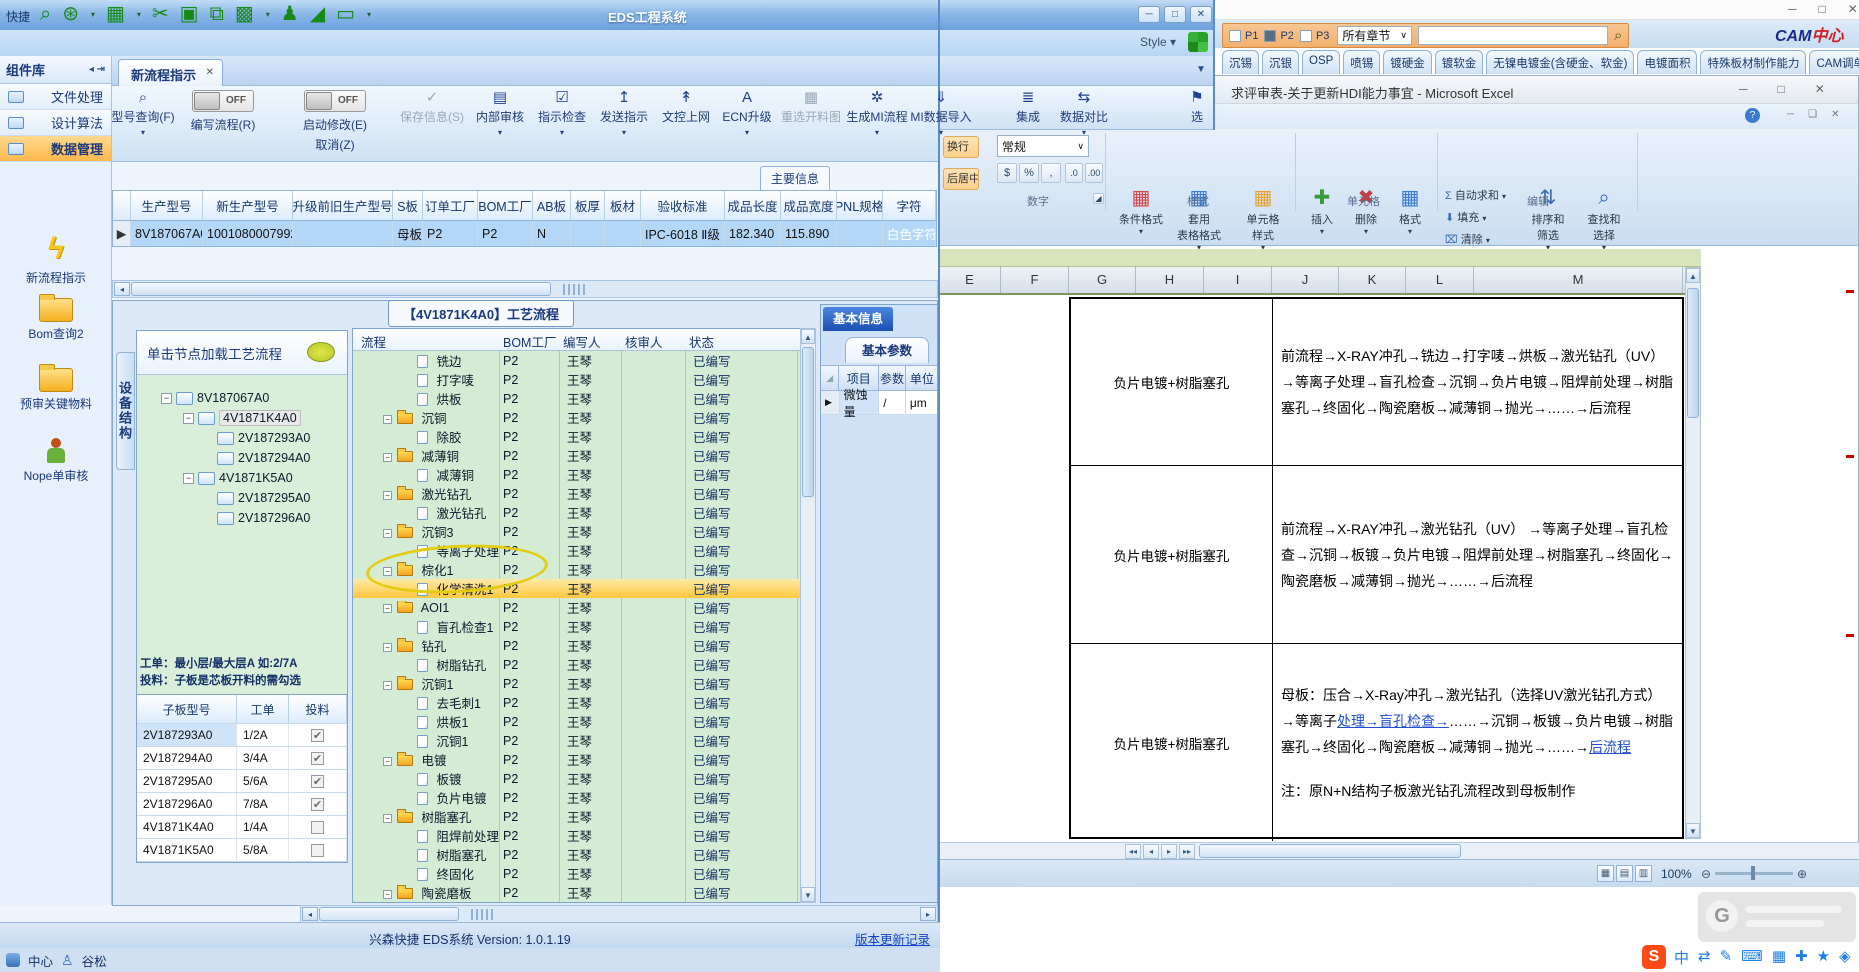 The height and width of the screenshot is (972, 1859). What do you see at coordinates (160, 14) in the screenshot?
I see `scissors-icon: ✂` at bounding box center [160, 14].